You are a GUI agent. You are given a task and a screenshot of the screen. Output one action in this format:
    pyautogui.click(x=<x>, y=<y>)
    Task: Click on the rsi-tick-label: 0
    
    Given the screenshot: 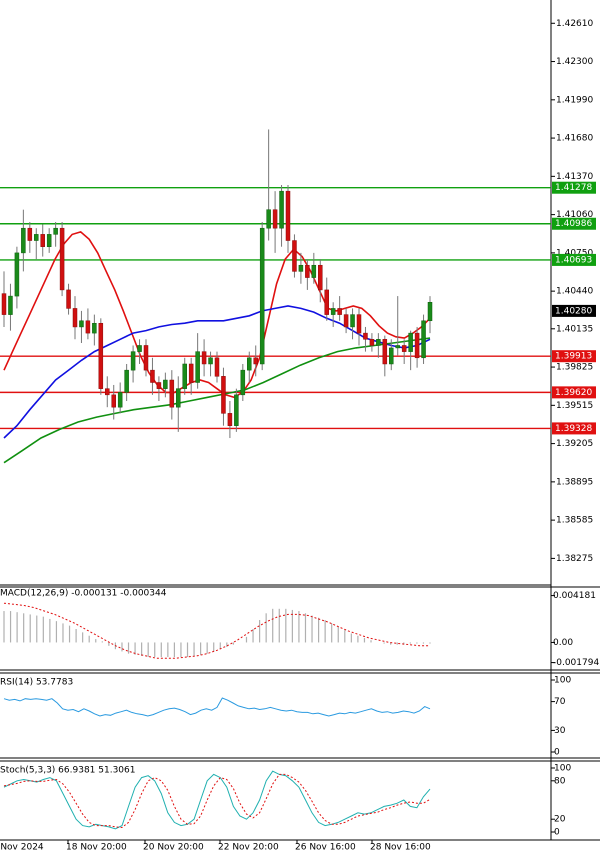 What is the action you would take?
    pyautogui.click(x=557, y=753)
    